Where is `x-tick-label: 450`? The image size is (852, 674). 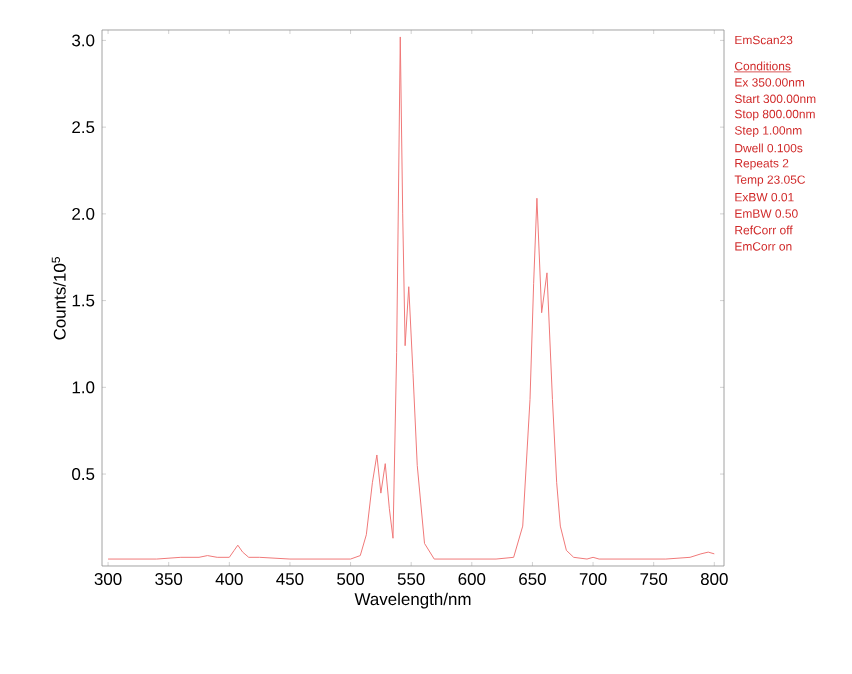
x-tick-label: 450 is located at coordinates (290, 579).